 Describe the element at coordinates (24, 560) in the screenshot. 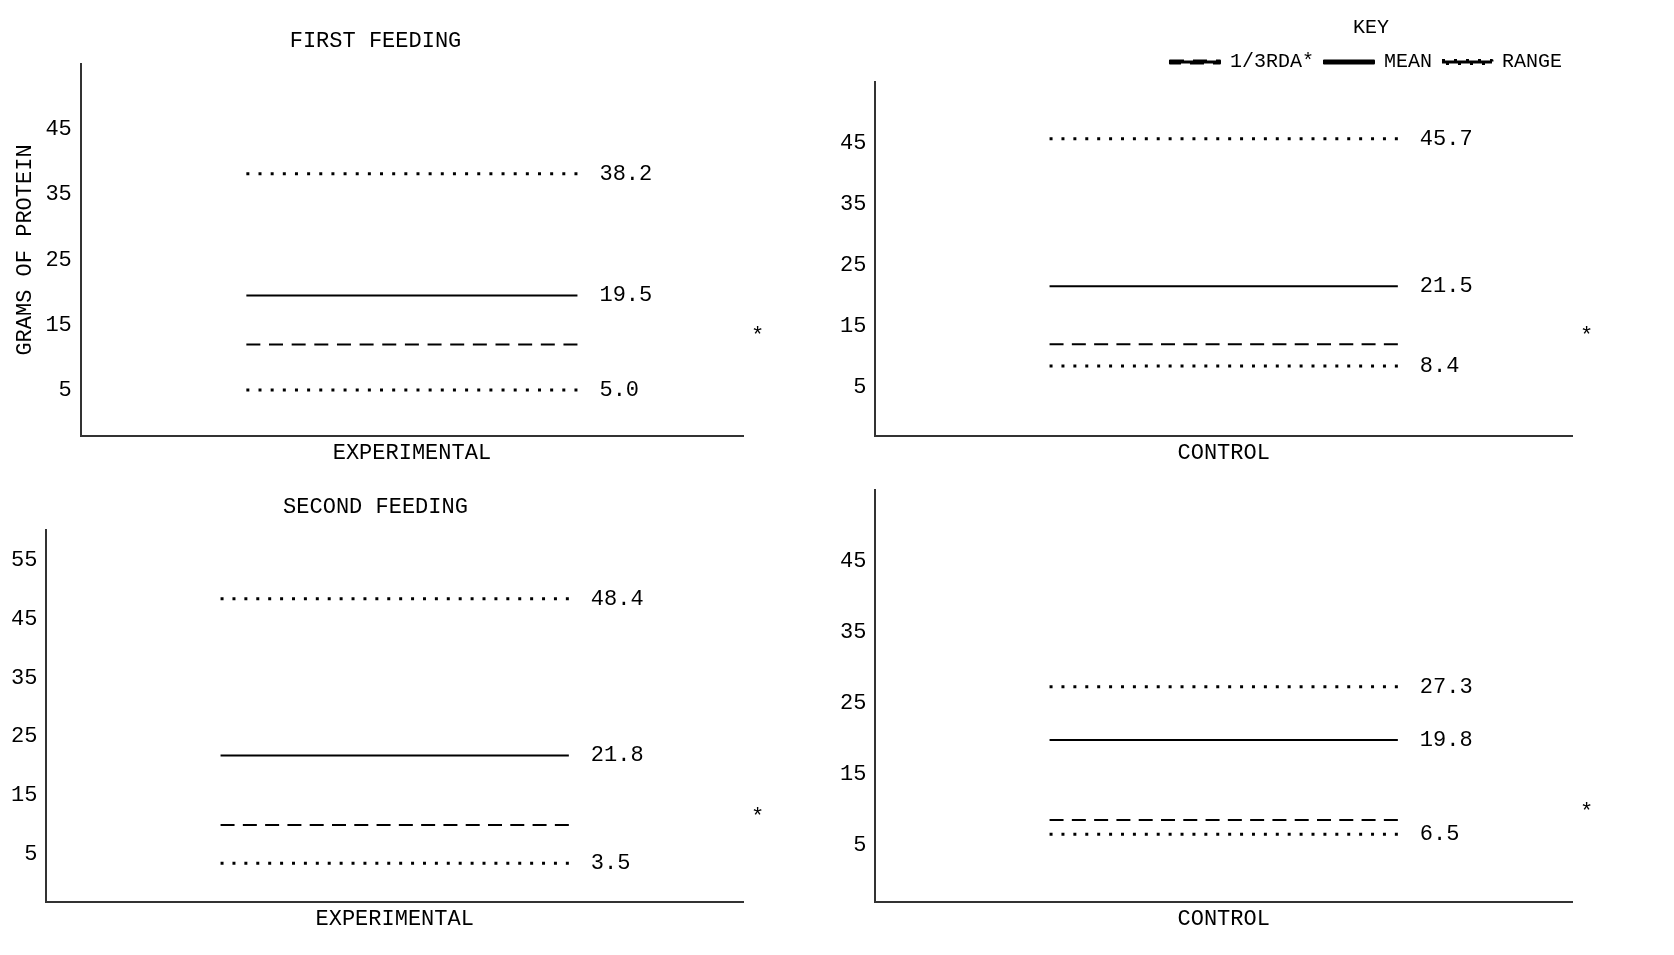

I see `y-tick-label: 55` at that location.